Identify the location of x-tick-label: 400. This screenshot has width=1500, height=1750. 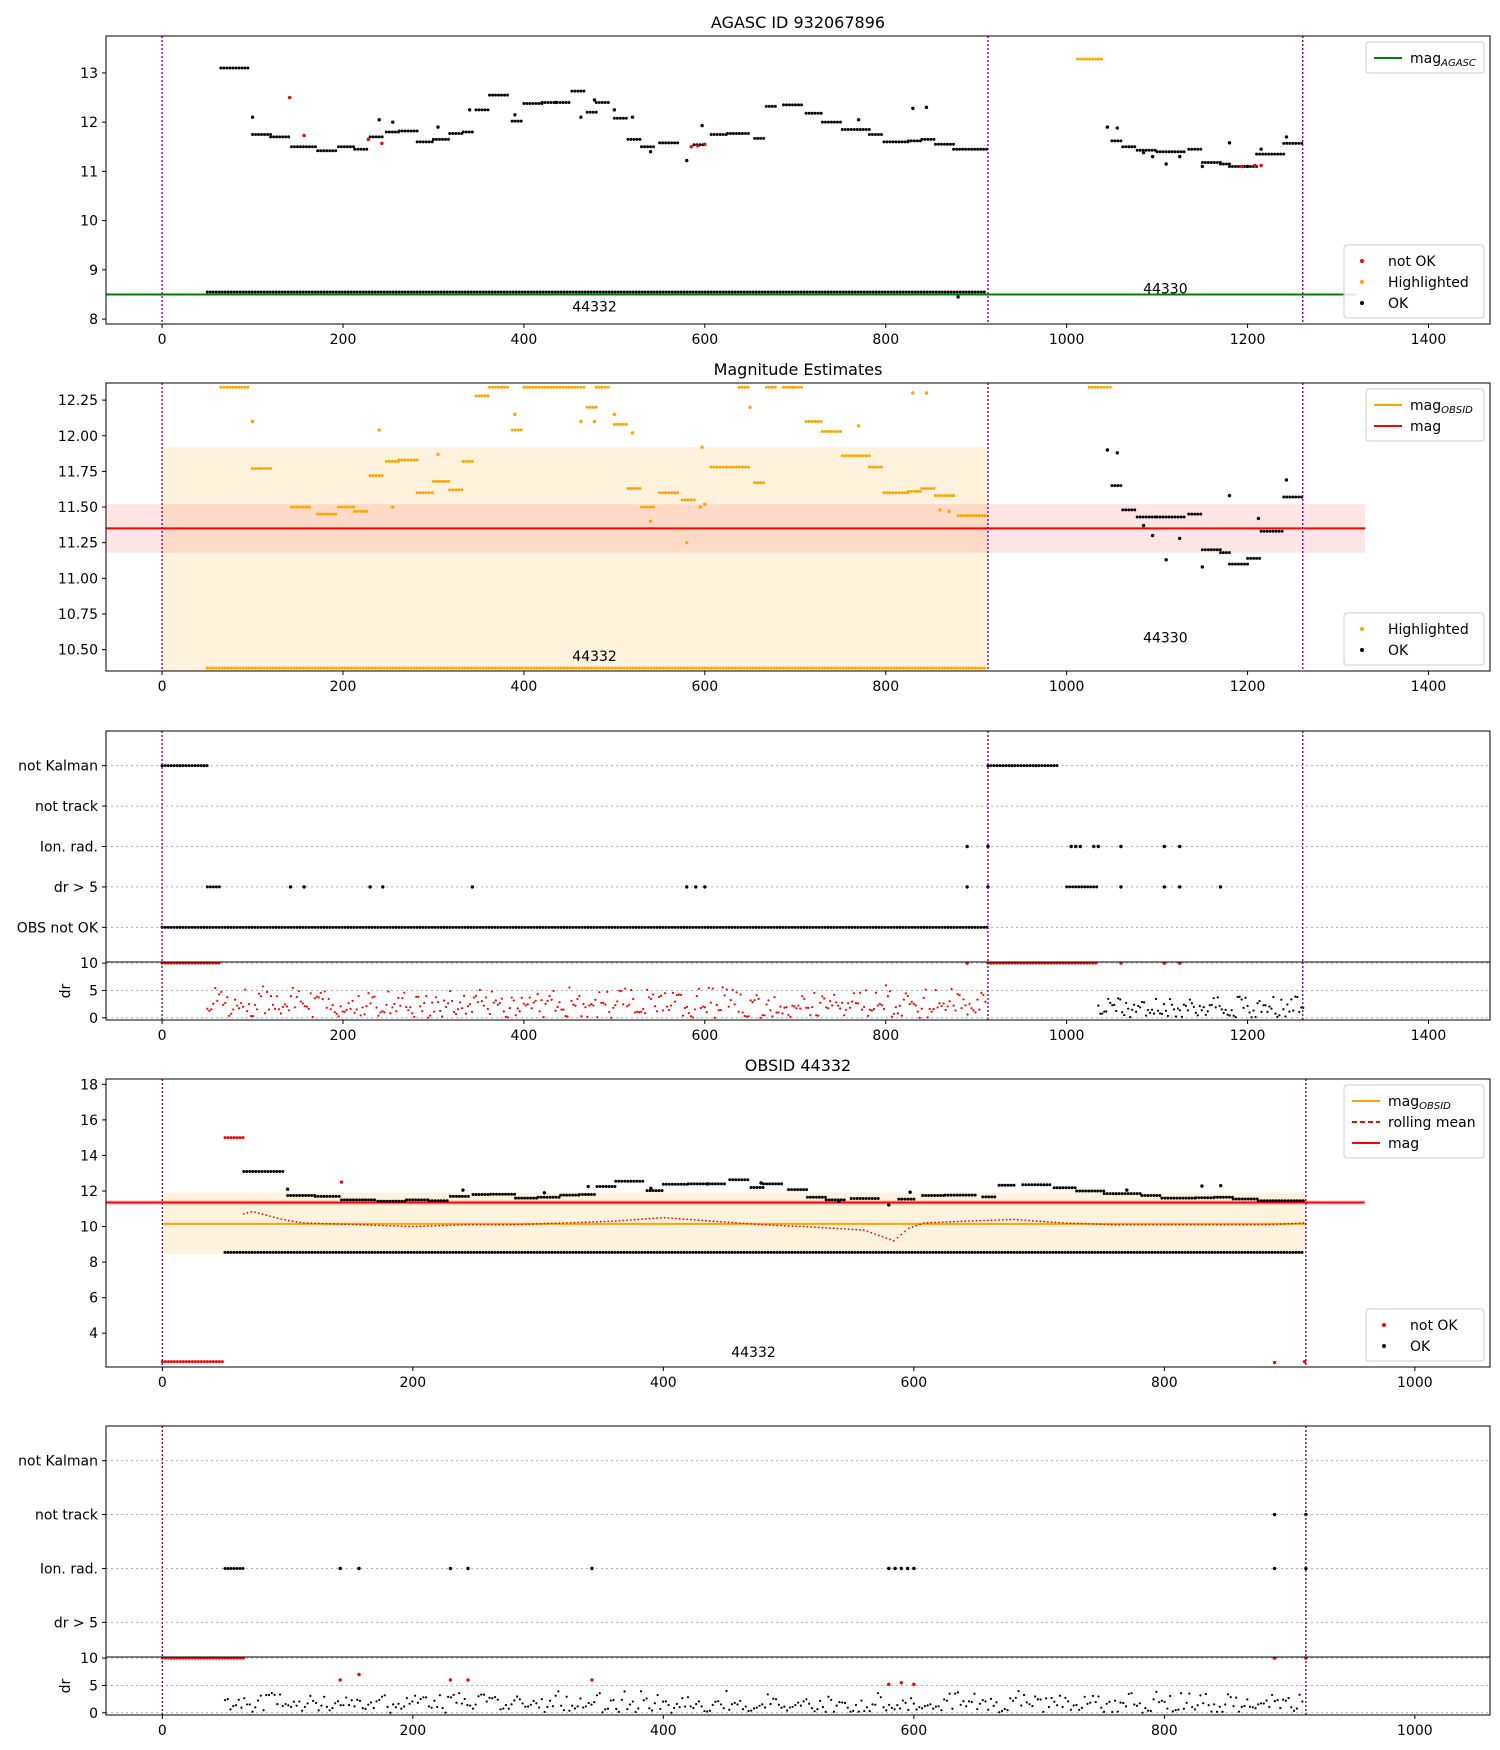
(524, 687).